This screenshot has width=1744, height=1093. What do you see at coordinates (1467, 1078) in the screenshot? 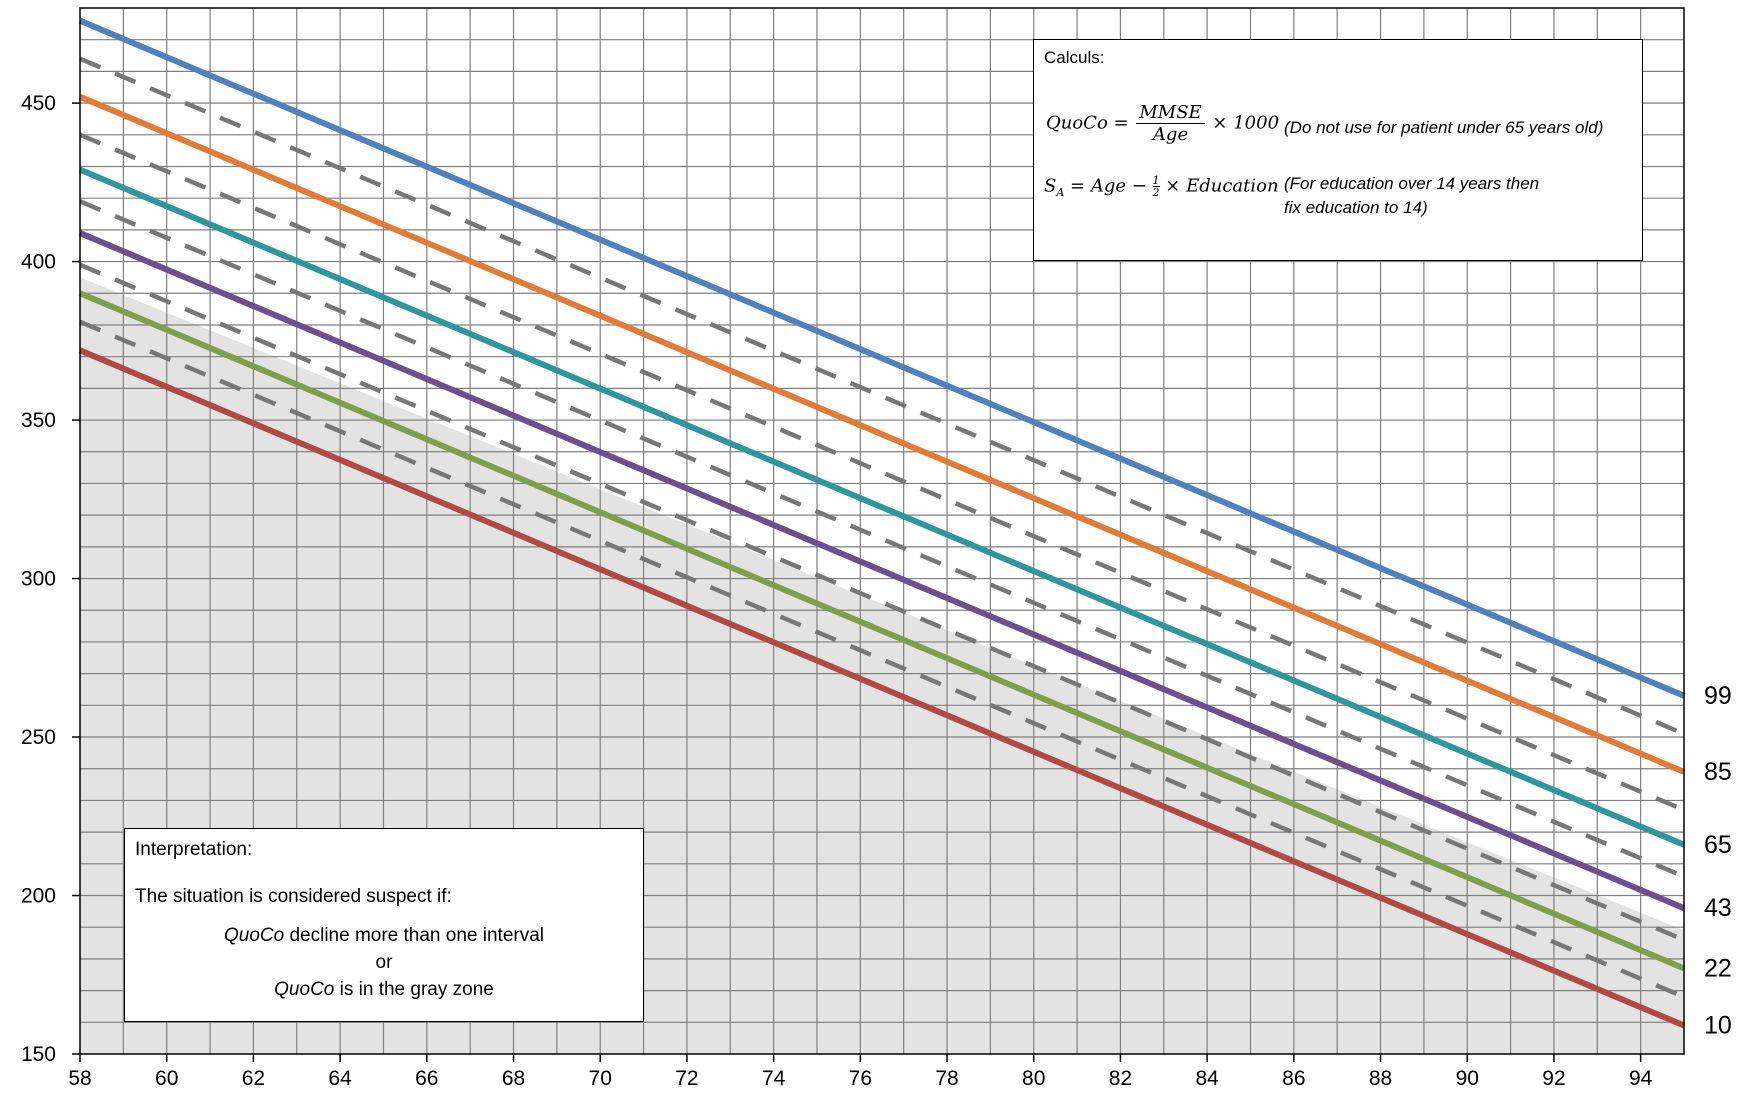
I see `x-tick-label: 90` at bounding box center [1467, 1078].